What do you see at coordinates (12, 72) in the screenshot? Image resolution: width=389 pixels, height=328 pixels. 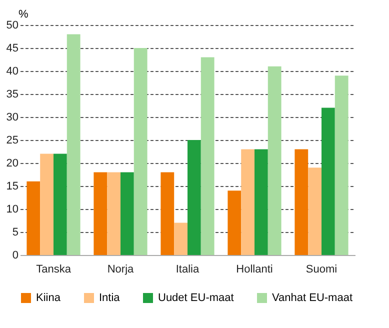 I see `y-tick-label: 40` at bounding box center [12, 72].